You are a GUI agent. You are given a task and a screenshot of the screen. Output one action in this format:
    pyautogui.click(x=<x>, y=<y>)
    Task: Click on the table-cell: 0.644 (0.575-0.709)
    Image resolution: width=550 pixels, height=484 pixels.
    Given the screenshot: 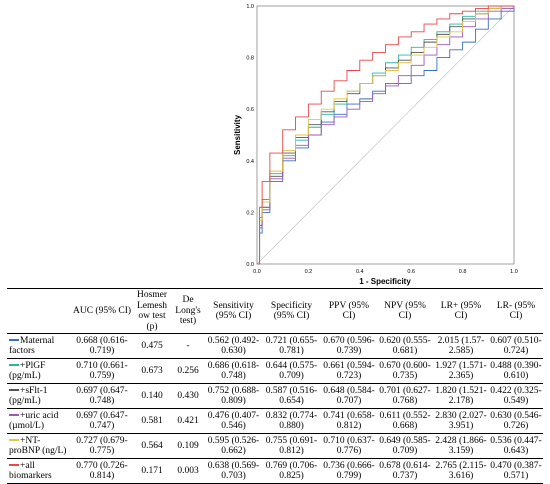 What is the action you would take?
    pyautogui.click(x=291, y=371)
    